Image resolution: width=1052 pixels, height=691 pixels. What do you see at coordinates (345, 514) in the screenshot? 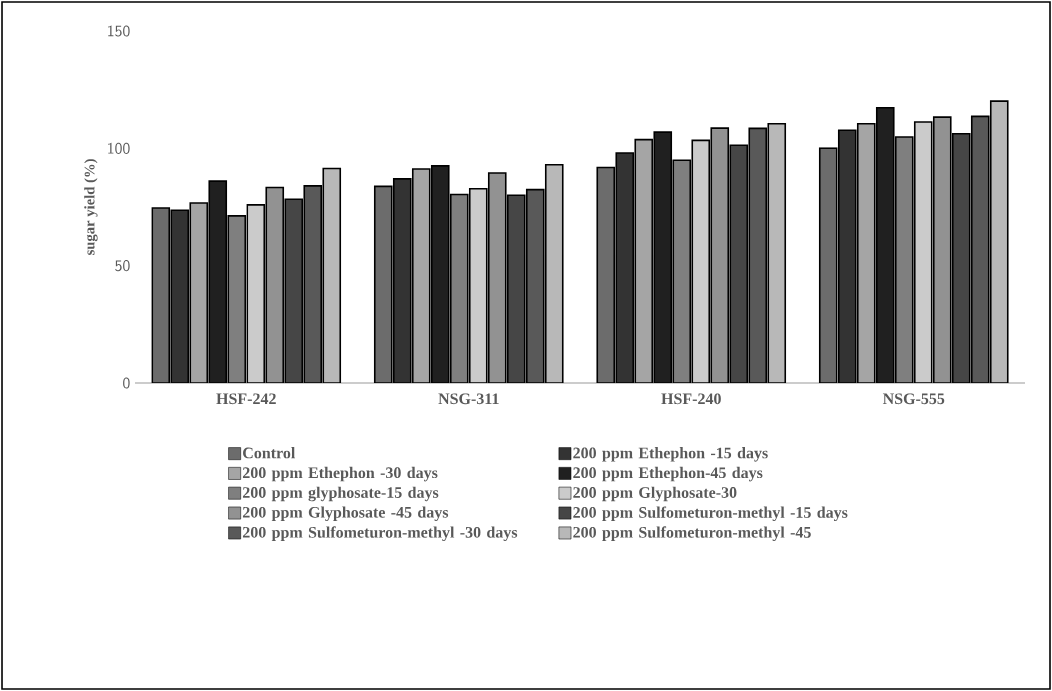
I see `legend-label: 200 ppm Glyphosate -45 days` at bounding box center [345, 514].